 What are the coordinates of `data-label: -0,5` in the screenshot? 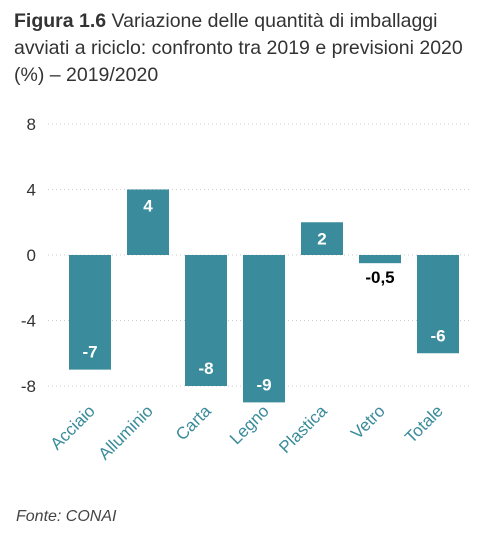 It's located at (379, 277).